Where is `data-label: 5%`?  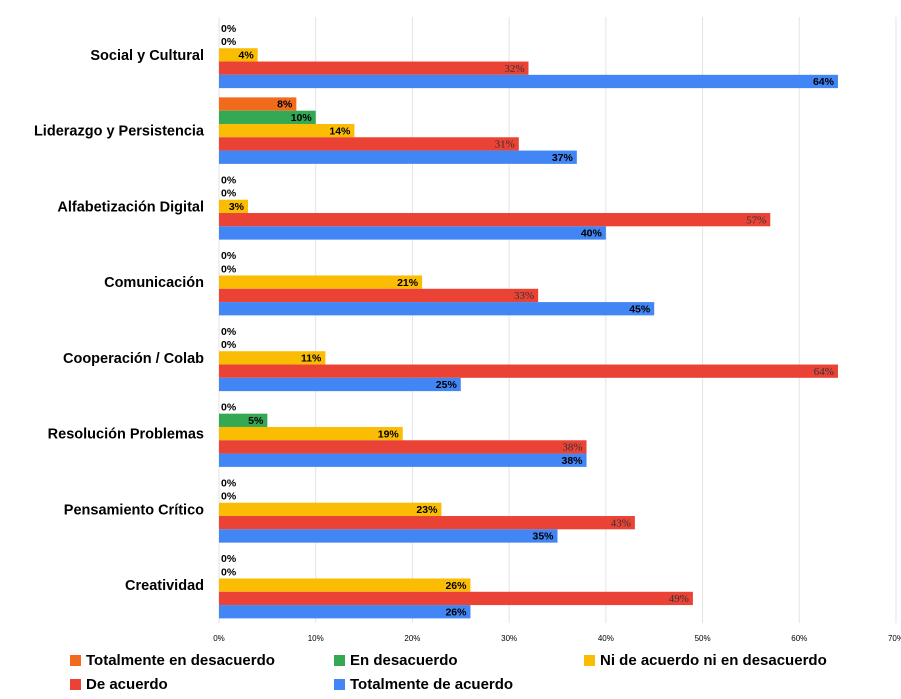 data-label: 5% is located at coordinates (256, 421).